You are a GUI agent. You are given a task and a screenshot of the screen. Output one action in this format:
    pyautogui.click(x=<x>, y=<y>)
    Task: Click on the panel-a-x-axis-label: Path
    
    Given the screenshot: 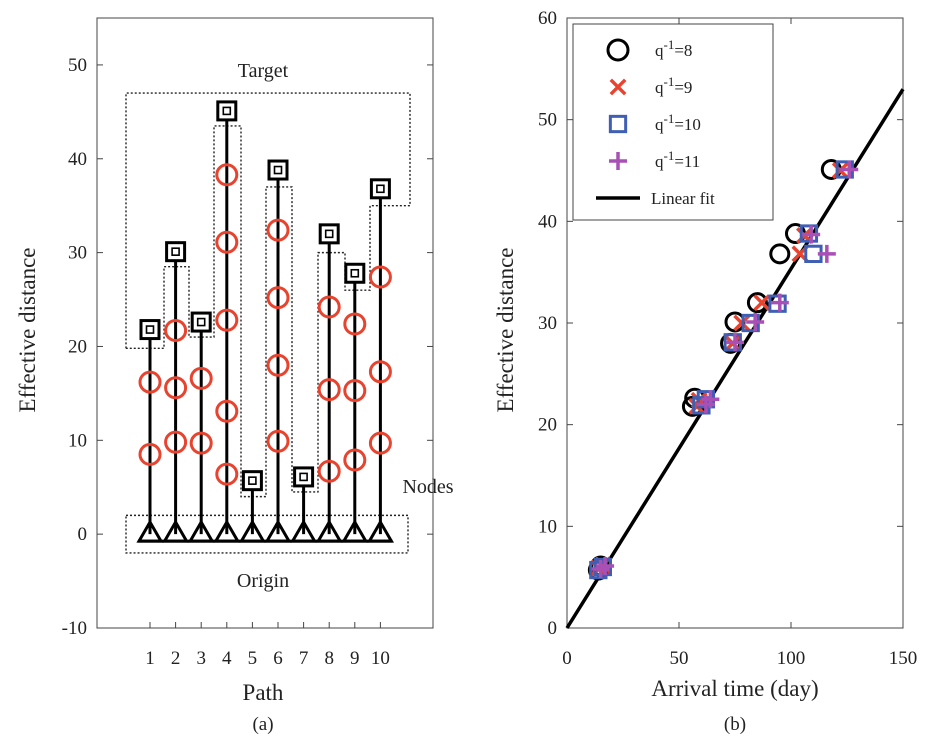 What is the action you would take?
    pyautogui.click(x=263, y=692)
    